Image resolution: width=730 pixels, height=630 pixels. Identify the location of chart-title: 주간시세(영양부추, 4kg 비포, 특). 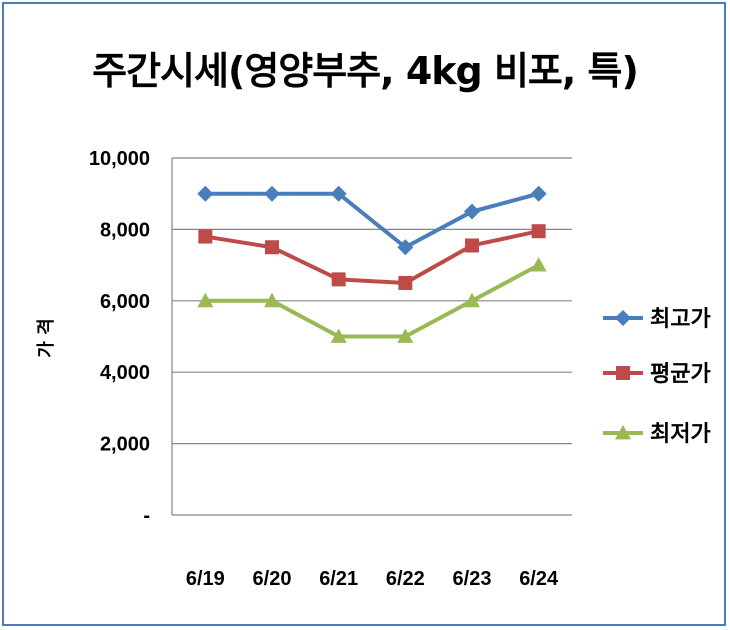
(365, 71).